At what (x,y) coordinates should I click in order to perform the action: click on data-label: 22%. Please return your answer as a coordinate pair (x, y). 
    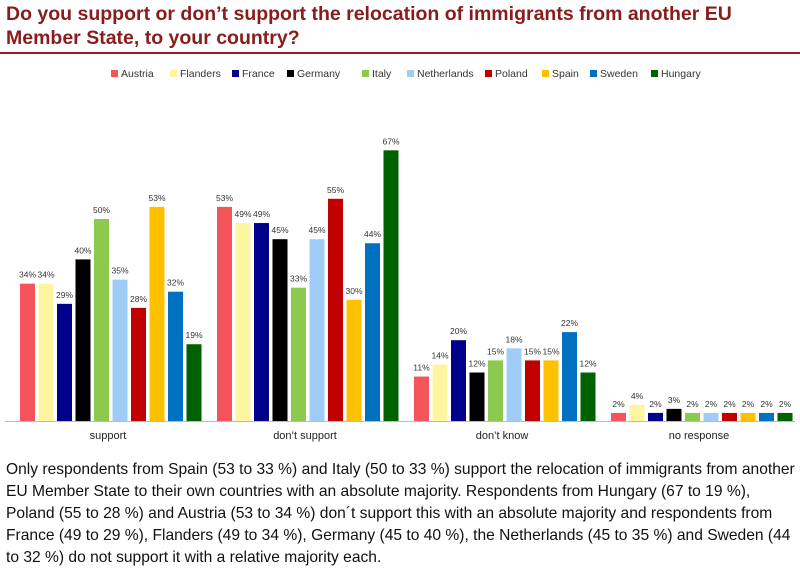
    Looking at the image, I should click on (569, 323).